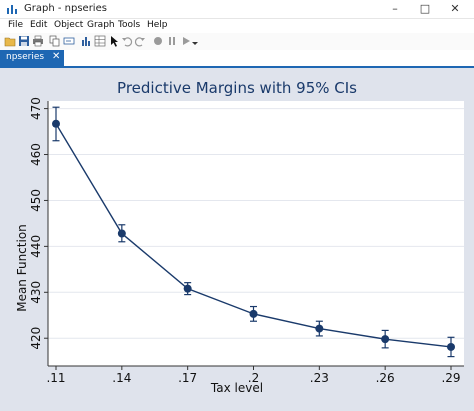  I want to click on x-tick-label: .11, so click(55, 378).